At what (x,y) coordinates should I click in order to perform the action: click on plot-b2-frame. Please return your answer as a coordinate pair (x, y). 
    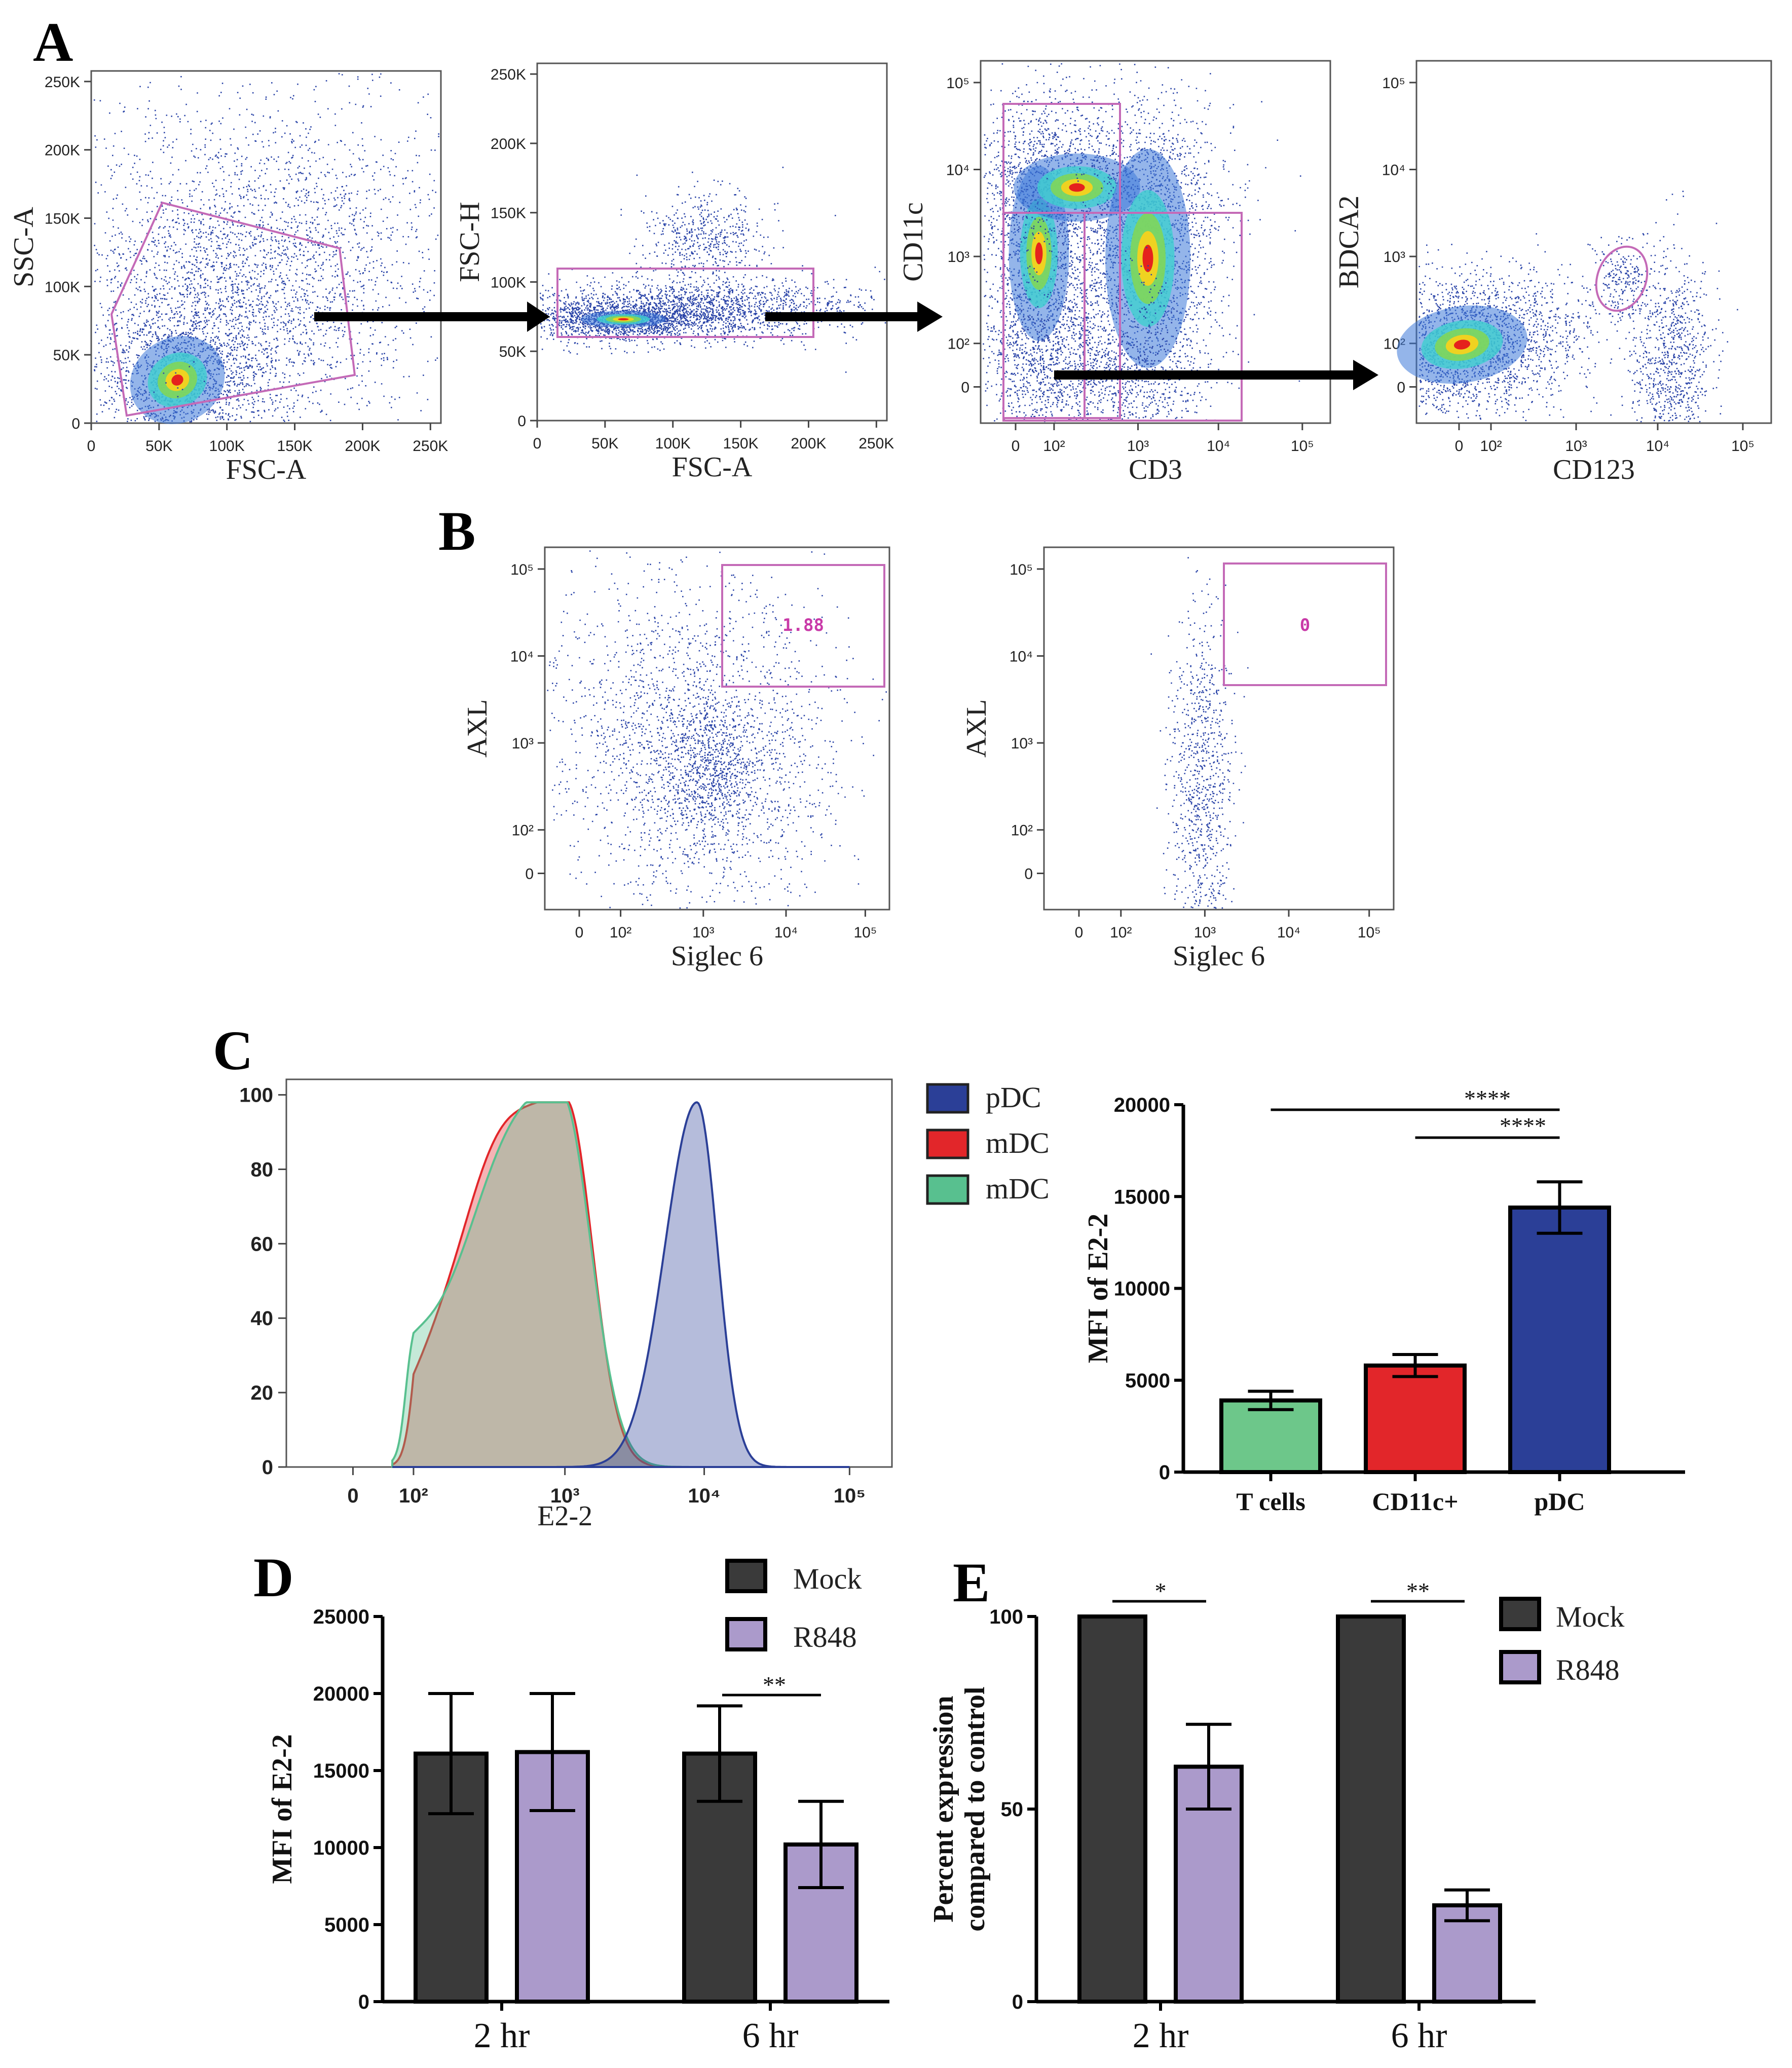
    Looking at the image, I should click on (1219, 728).